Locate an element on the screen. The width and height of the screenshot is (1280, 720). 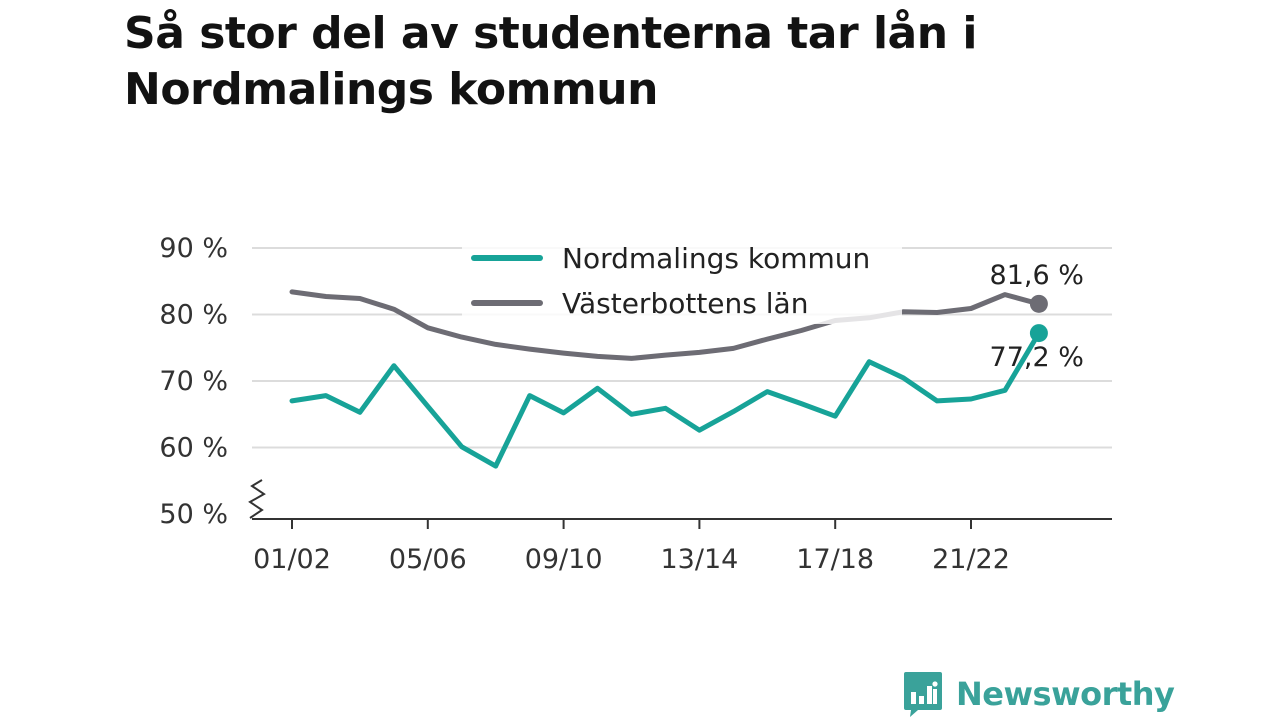
x-tick-label: 09/10 is located at coordinates (564, 559).